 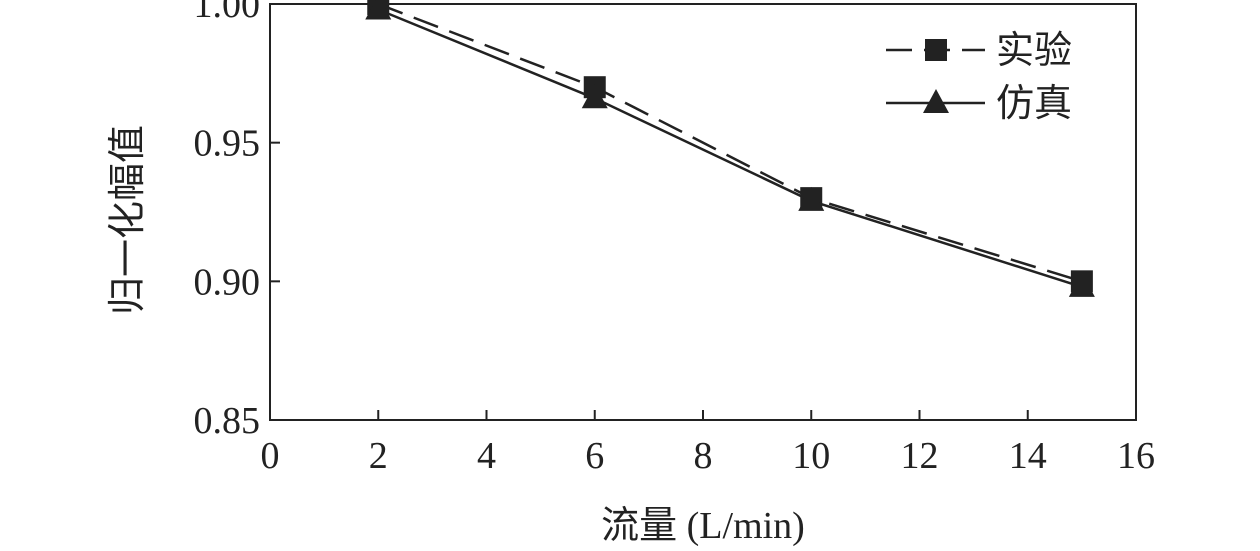 What do you see at coordinates (703, 456) in the screenshot?
I see `x-tick-label: 8` at bounding box center [703, 456].